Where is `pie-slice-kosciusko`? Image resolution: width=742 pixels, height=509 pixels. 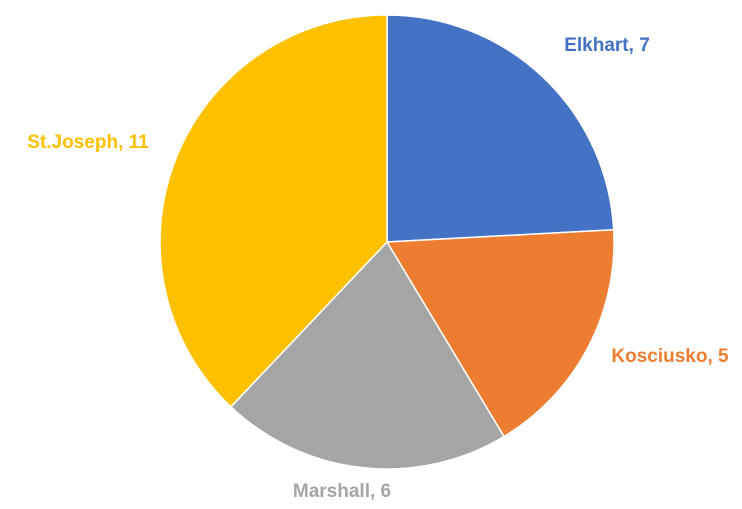
pie-slice-kosciusko is located at coordinates (500, 333).